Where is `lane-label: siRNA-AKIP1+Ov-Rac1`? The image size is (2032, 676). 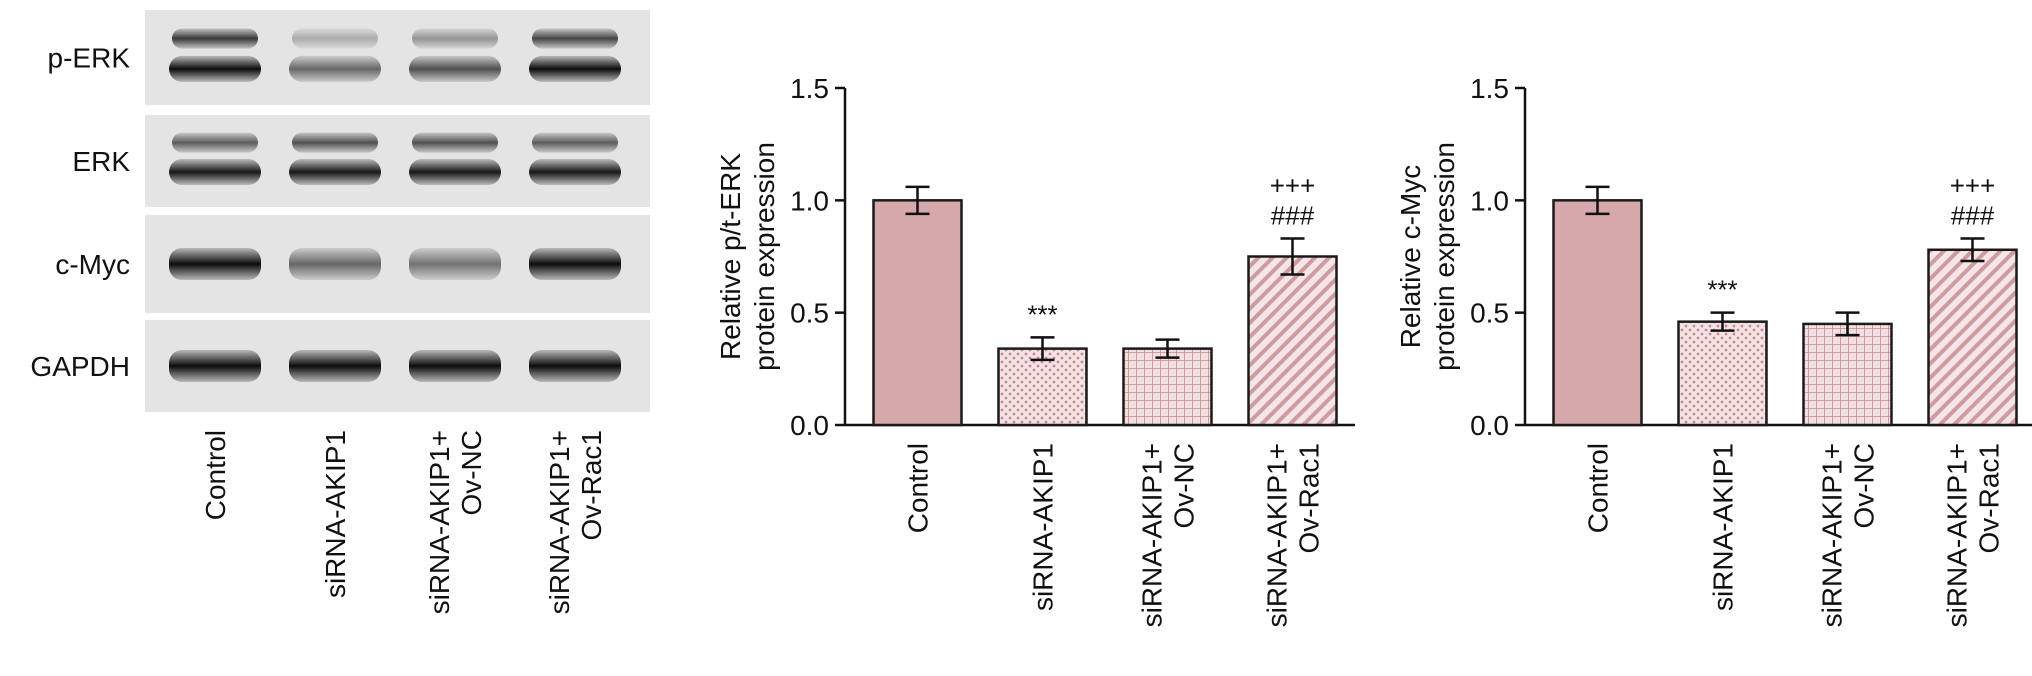
lane-label: siRNA-AKIP1+Ov-Rac1 is located at coordinates (575, 522).